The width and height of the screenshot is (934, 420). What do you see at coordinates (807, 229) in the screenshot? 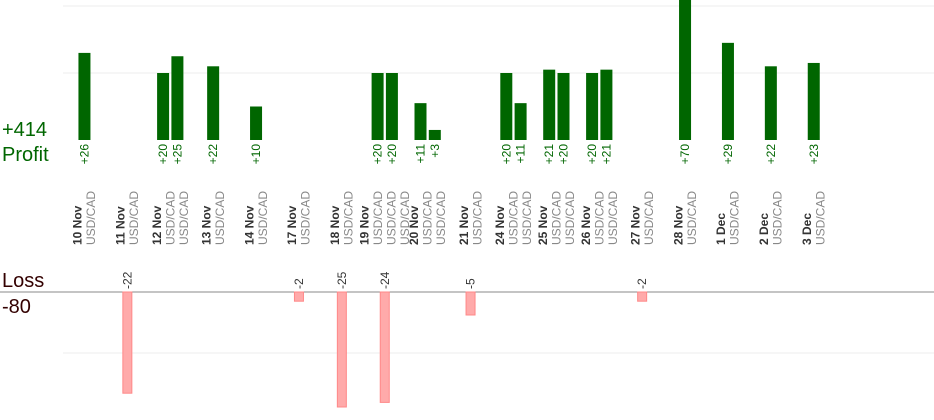
I see `day-date-label: 3 Dec` at bounding box center [807, 229].